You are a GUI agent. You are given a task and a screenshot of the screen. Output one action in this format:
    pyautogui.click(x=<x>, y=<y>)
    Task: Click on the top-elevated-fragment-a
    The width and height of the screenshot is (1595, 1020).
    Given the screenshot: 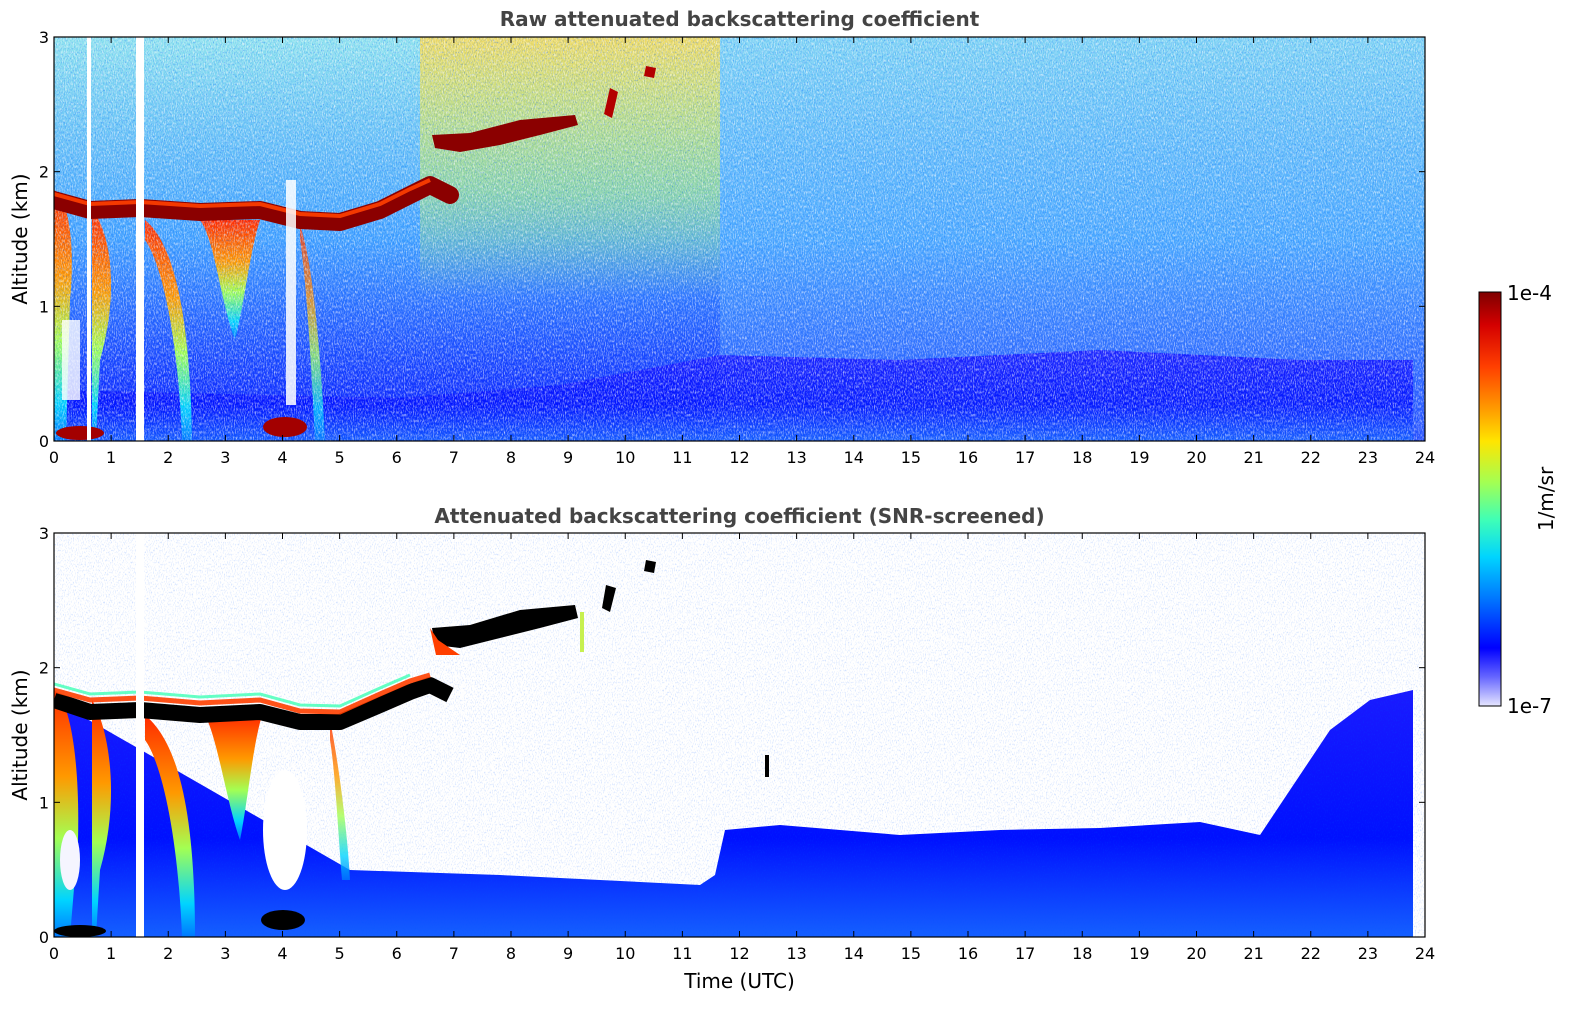 What is the action you would take?
    pyautogui.click(x=611, y=103)
    